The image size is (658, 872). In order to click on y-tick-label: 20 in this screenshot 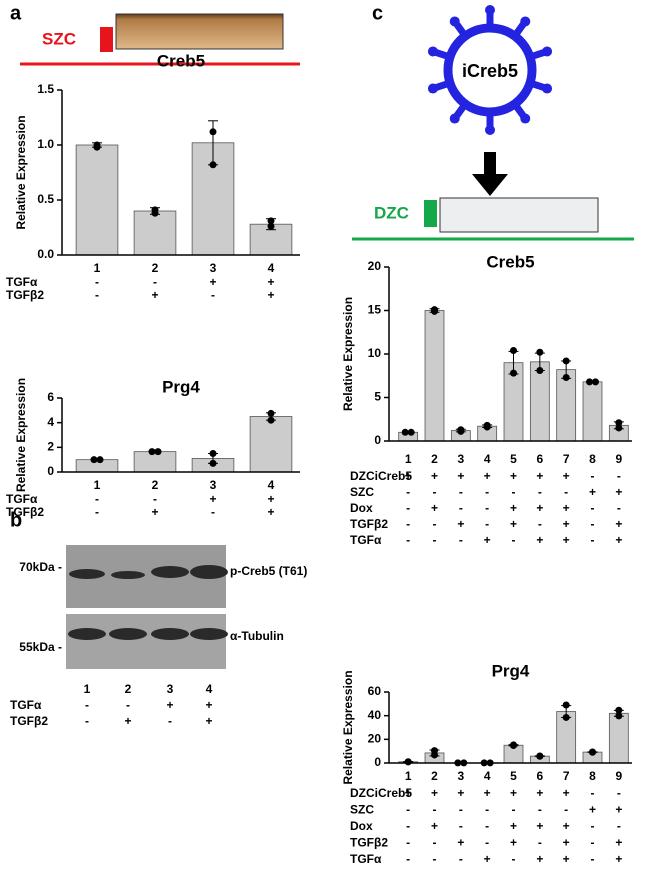, I will do `click(375, 739)`.